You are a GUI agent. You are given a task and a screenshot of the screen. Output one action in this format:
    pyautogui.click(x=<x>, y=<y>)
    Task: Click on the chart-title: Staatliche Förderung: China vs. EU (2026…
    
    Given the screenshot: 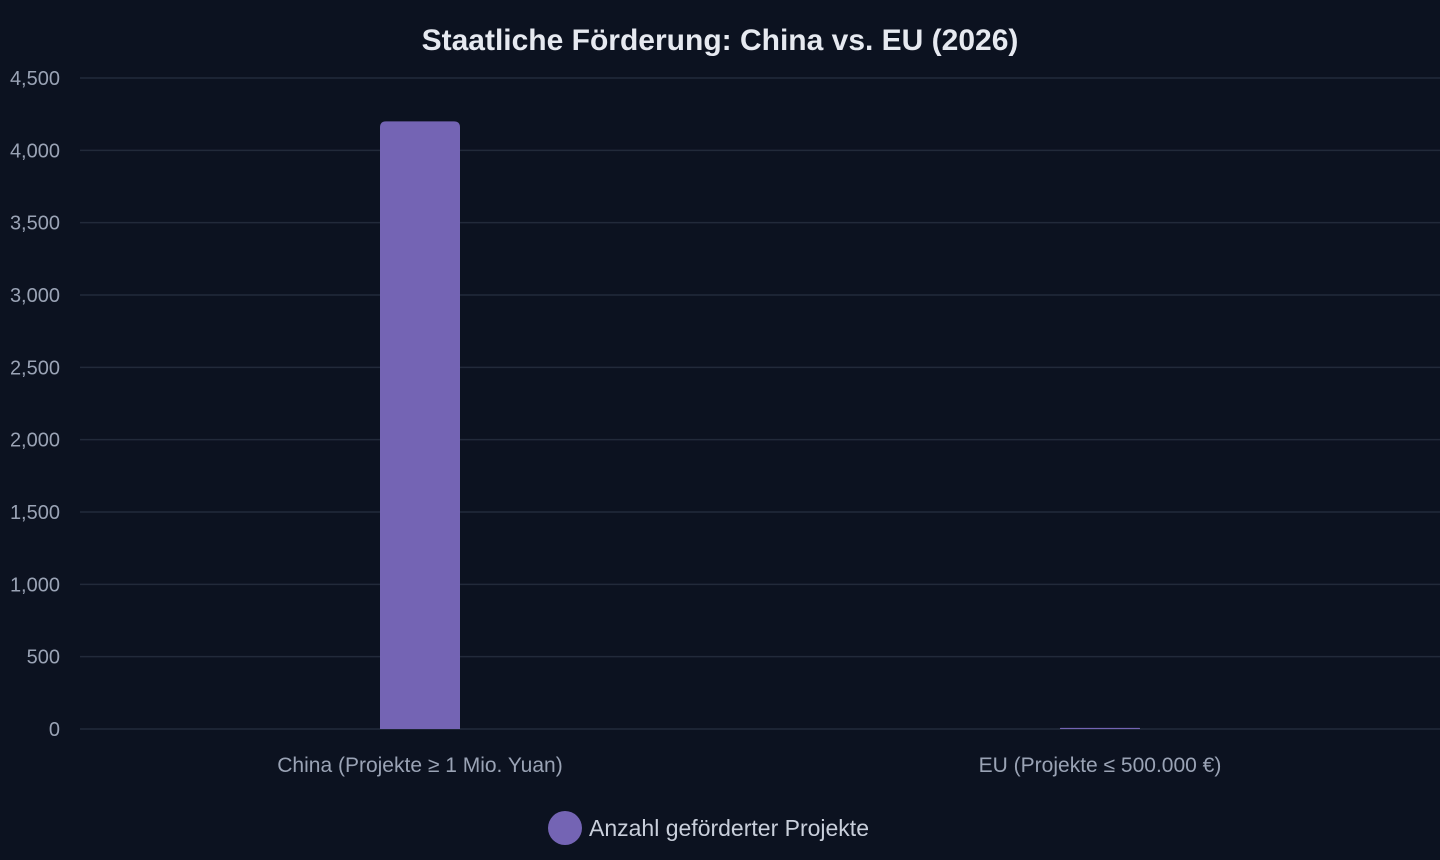 What is the action you would take?
    pyautogui.click(x=720, y=40)
    